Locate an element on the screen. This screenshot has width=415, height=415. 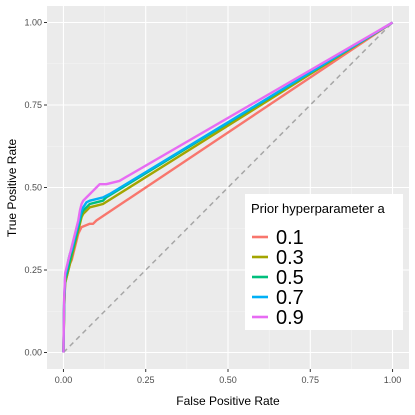
legend-item: 0.3 is located at coordinates (277, 258).